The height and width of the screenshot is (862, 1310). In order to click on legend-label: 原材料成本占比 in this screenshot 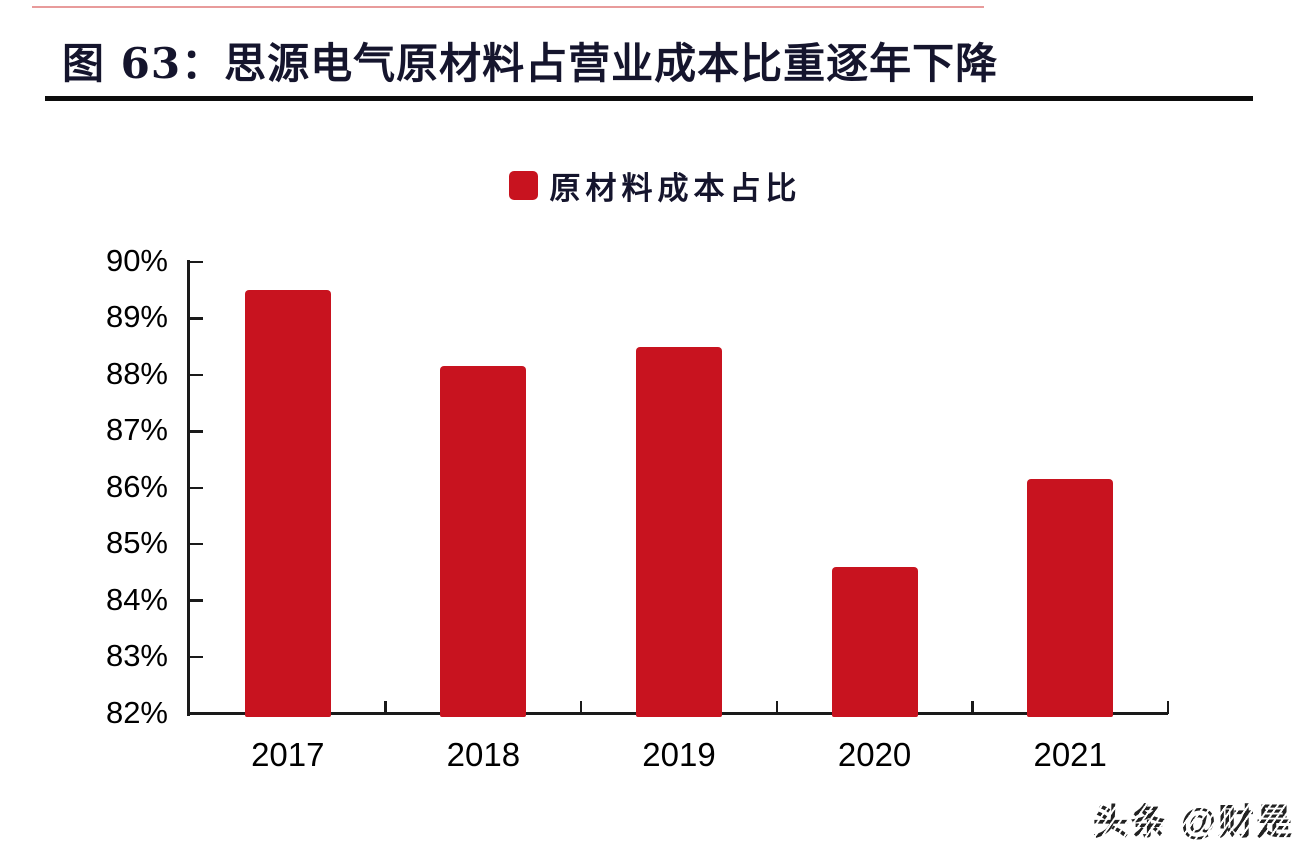, I will do `click(675, 188)`.